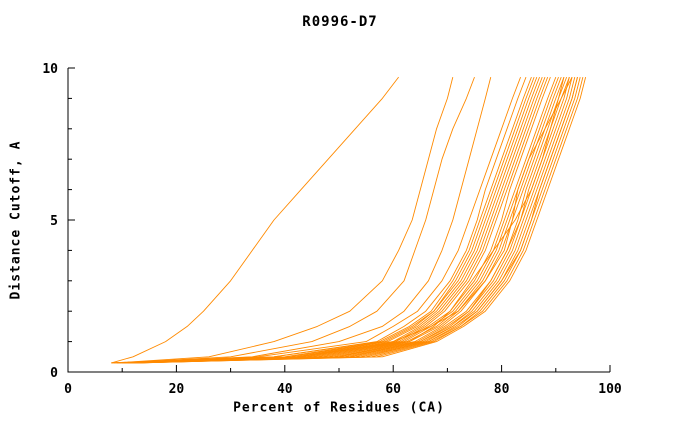 This screenshot has width=680, height=440. I want to click on x-tick-label: 0, so click(68, 389).